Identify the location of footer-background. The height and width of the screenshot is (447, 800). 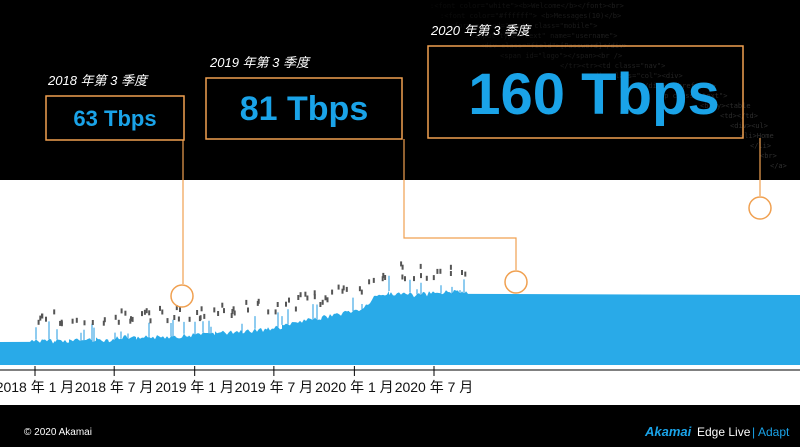
(400, 426).